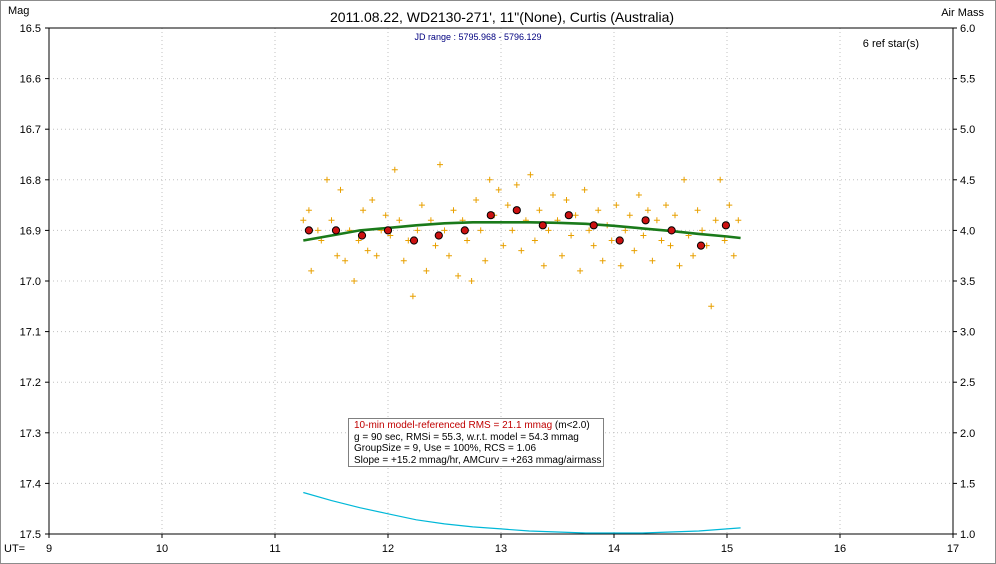 Image resolution: width=996 pixels, height=564 pixels. Describe the element at coordinates (30, 80) in the screenshot. I see `y-tick-label: 16.6` at that location.